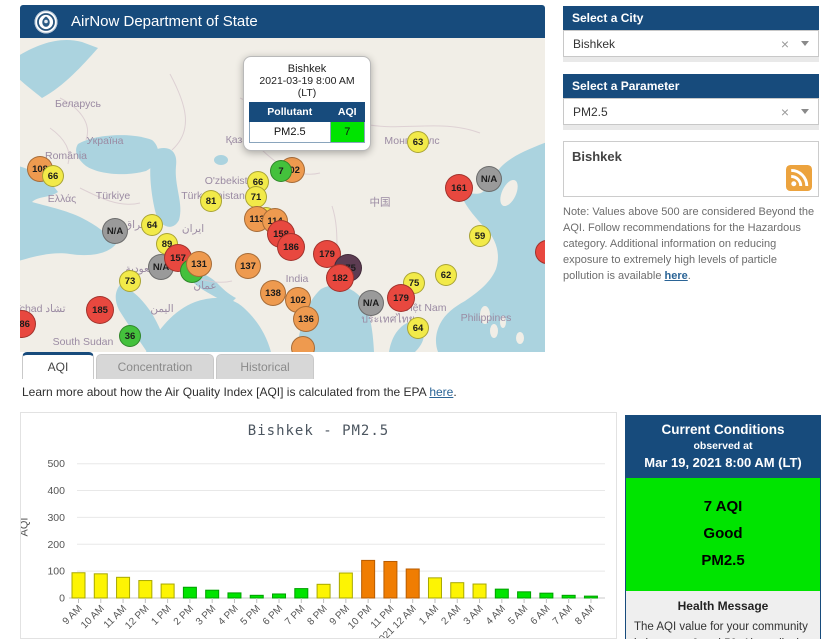  Describe the element at coordinates (58, 365) in the screenshot. I see `tab-aqi: AQI` at that location.